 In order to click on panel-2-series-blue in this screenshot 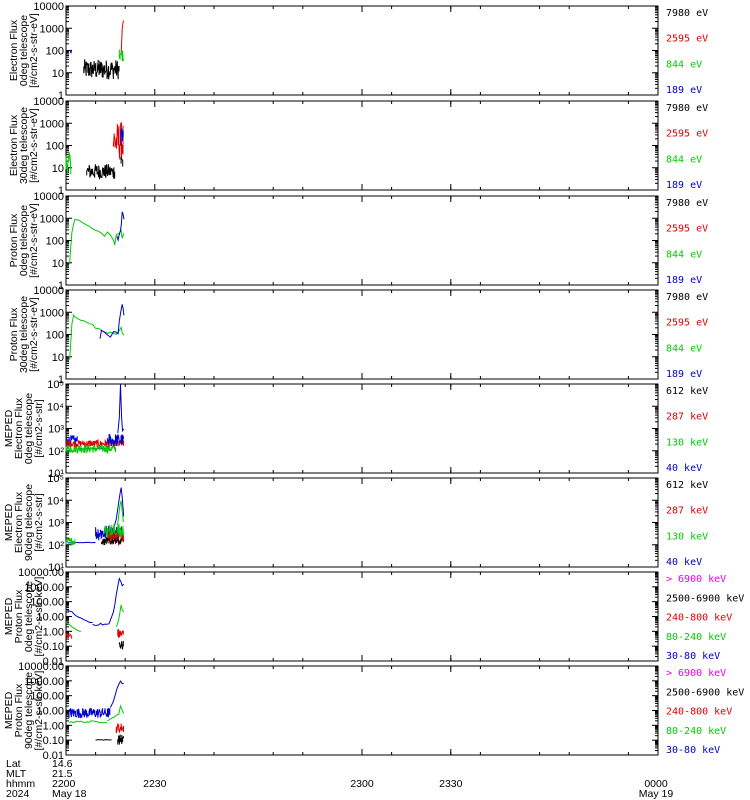, I will do `click(122, 137)`.